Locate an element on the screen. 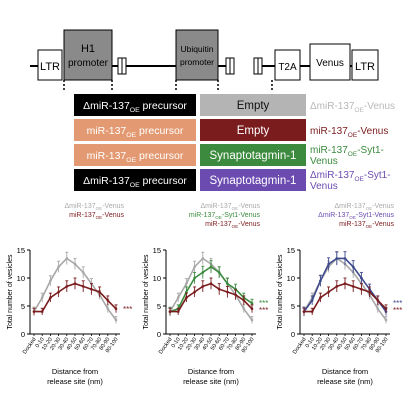  legend-entry: ΔmiR-137OE-Syt1-Venus is located at coordinates (356, 216).